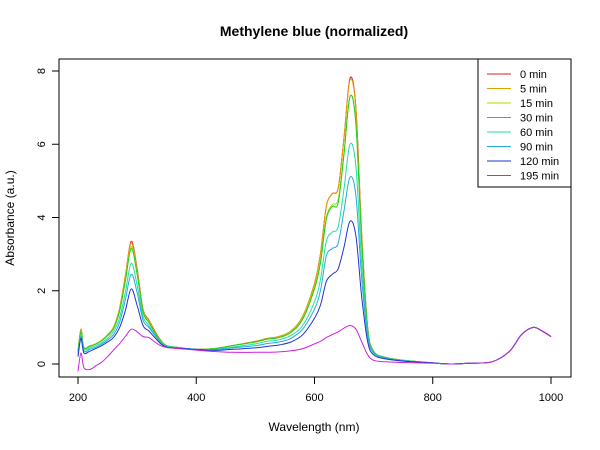 The height and width of the screenshot is (450, 600). What do you see at coordinates (42, 71) in the screenshot?
I see `y-tick-label: 8` at bounding box center [42, 71].